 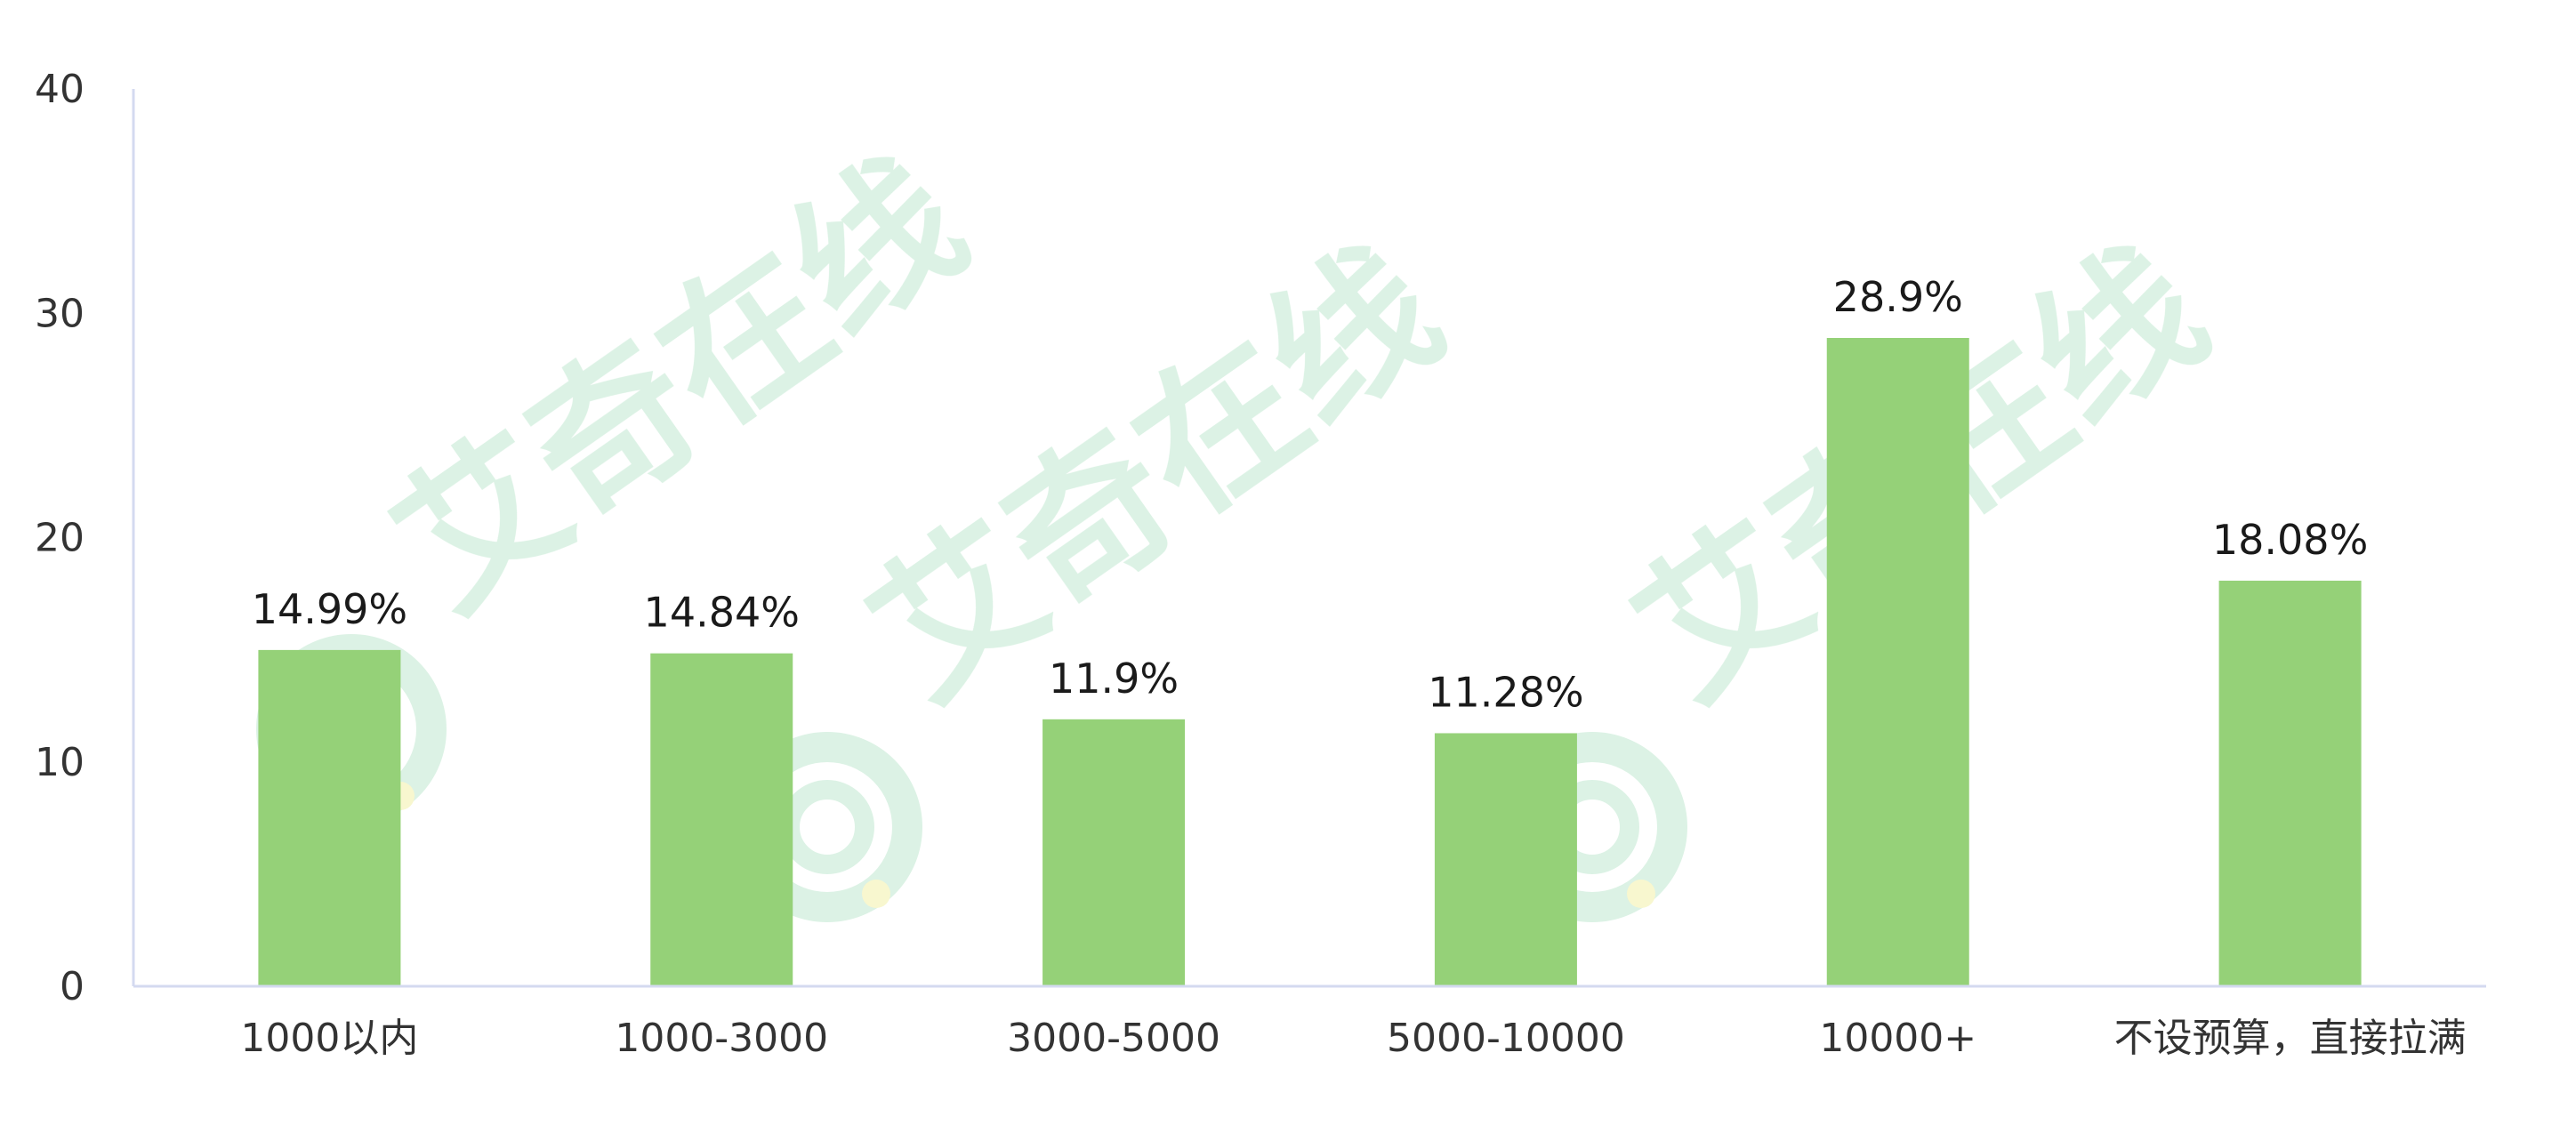 I want to click on y-tick-label: 0, so click(x=72, y=987).